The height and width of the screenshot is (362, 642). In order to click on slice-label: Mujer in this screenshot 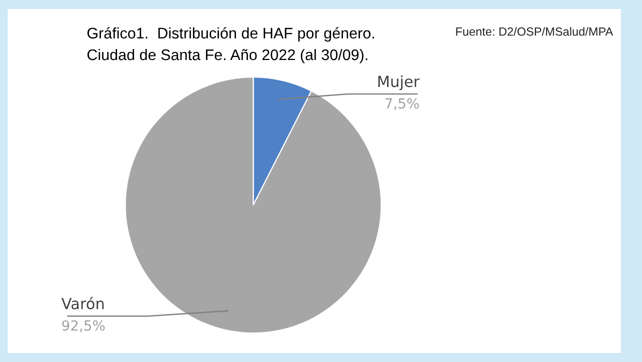, I will do `click(399, 82)`.